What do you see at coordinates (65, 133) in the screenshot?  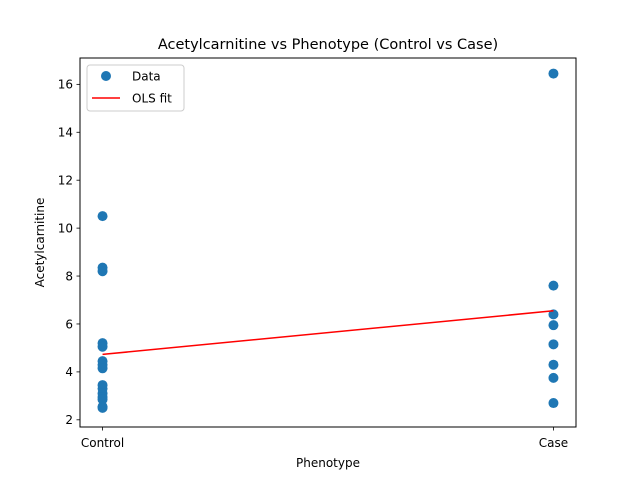 I see `y-tick-label: 14` at bounding box center [65, 133].